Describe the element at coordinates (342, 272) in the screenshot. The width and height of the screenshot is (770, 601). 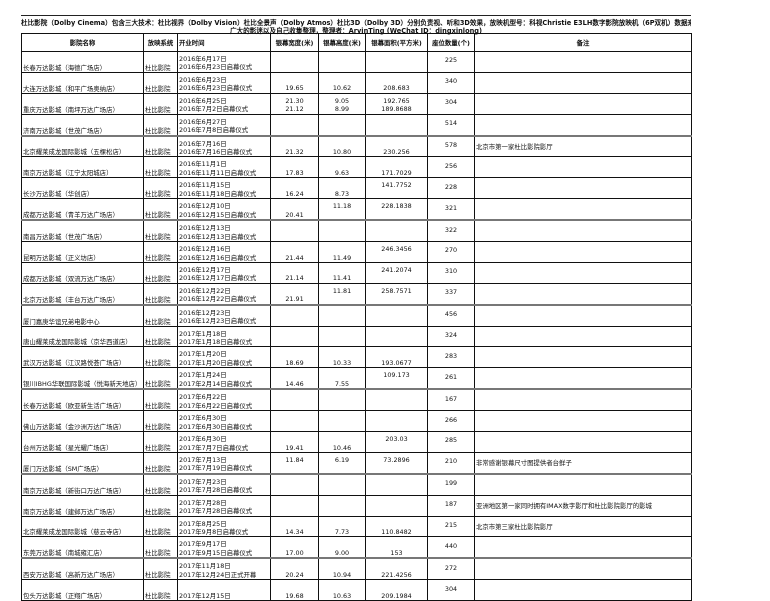
I see `screen-height-cell: 11.41` at that location.